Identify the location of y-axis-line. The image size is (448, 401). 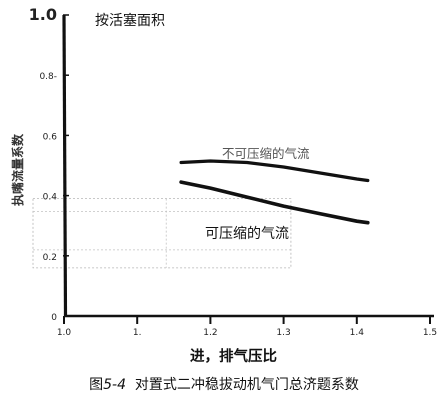
(65, 165).